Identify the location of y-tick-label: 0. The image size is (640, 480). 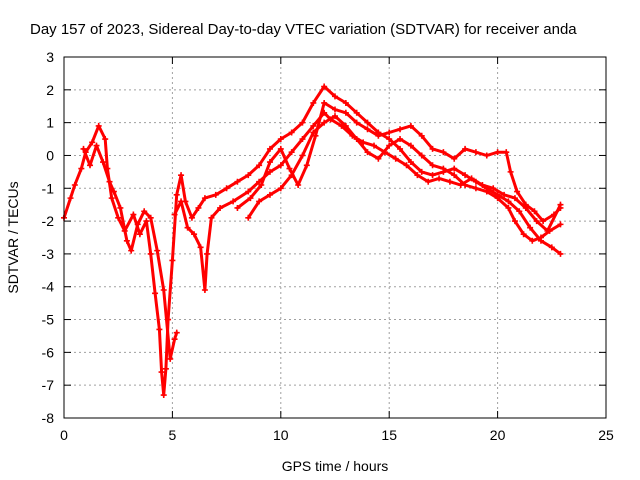
(50, 155).